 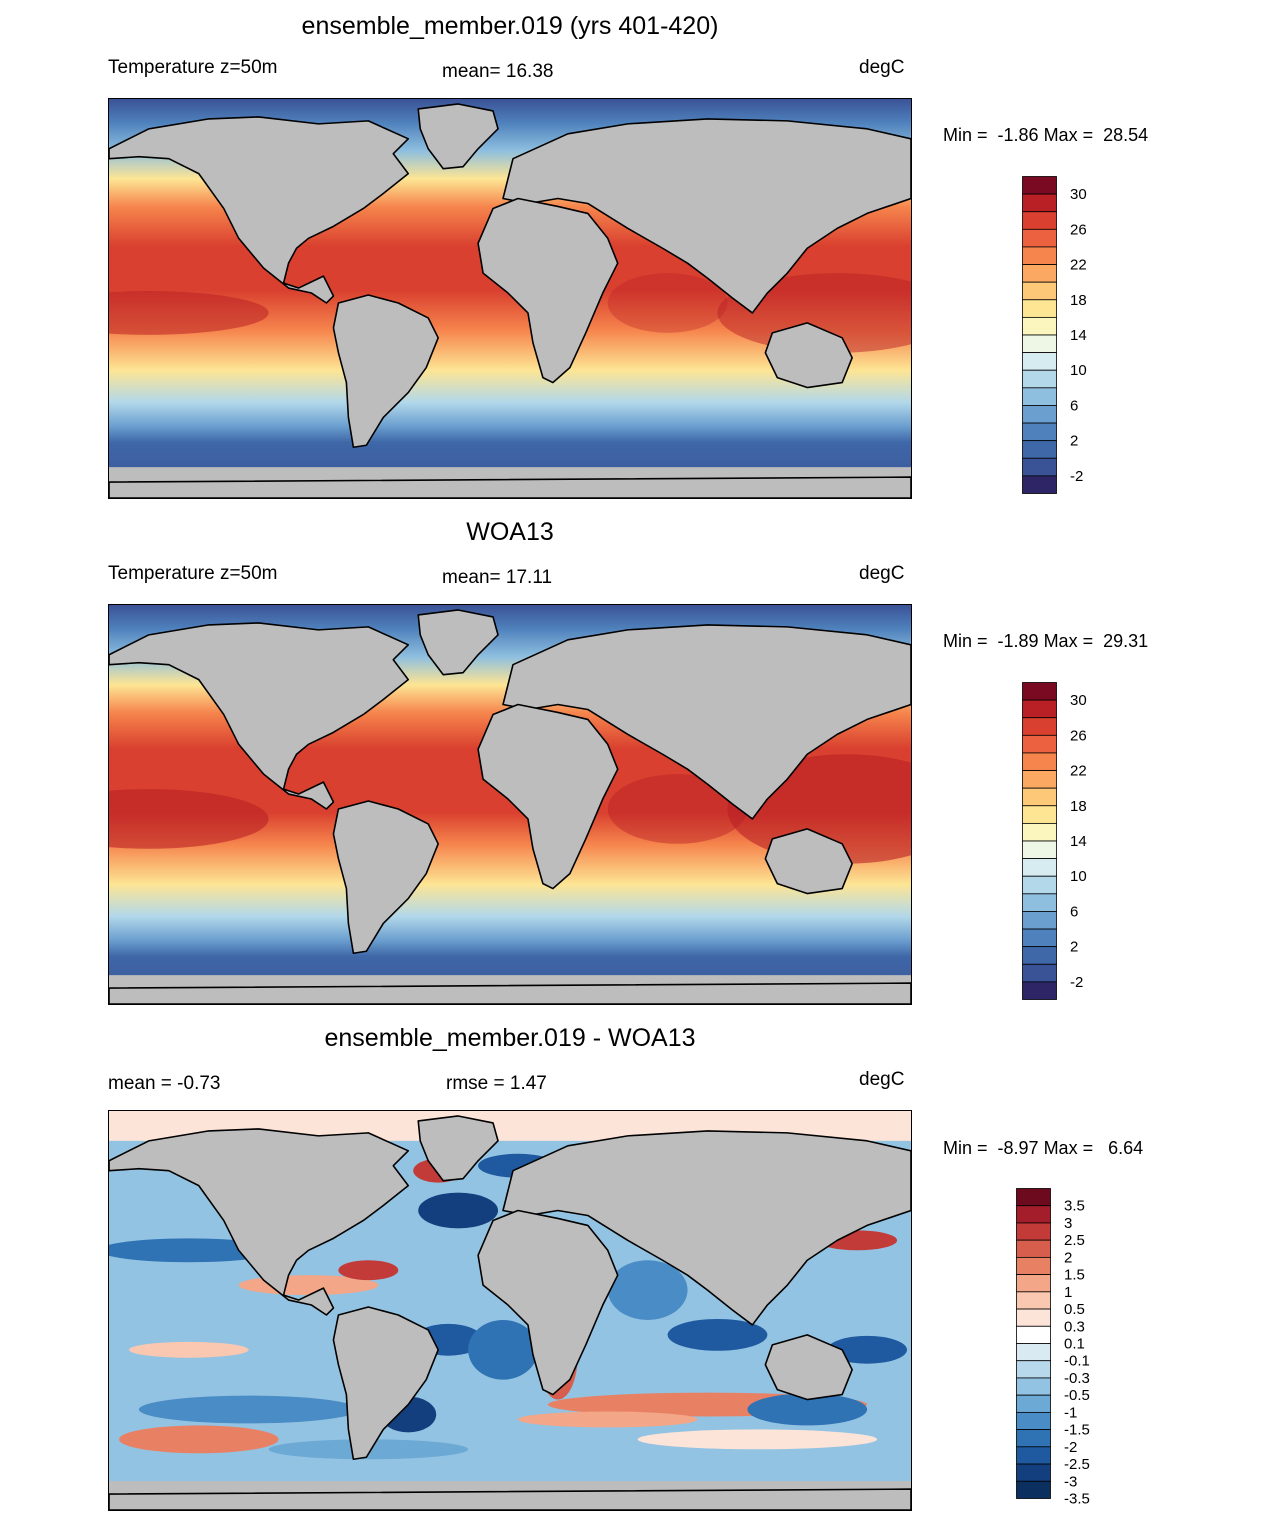 What do you see at coordinates (1077, 1361) in the screenshot?
I see `colorbar-tick-label: -0.1` at bounding box center [1077, 1361].